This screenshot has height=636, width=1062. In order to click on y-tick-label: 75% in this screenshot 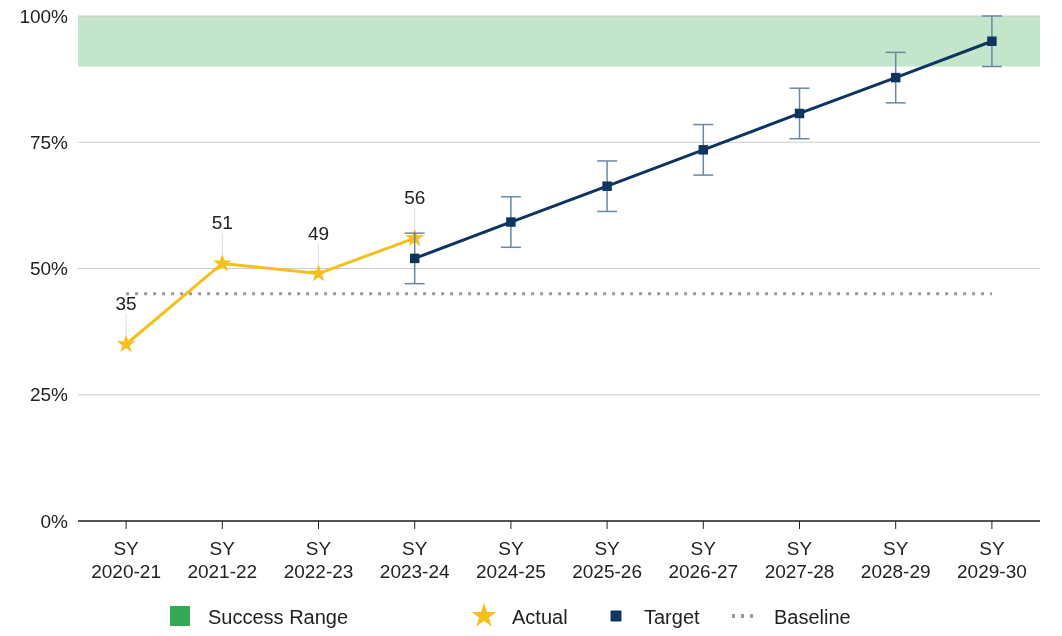, I will do `click(49, 142)`.